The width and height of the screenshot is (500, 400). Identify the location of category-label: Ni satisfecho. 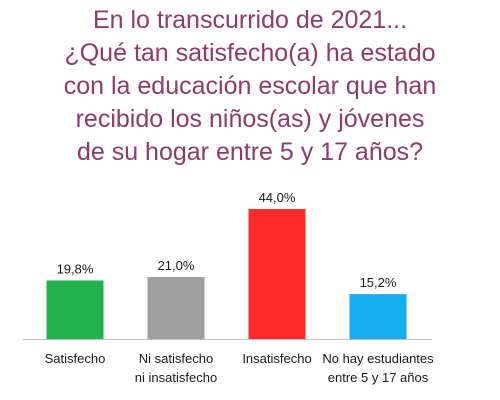
(176, 358).